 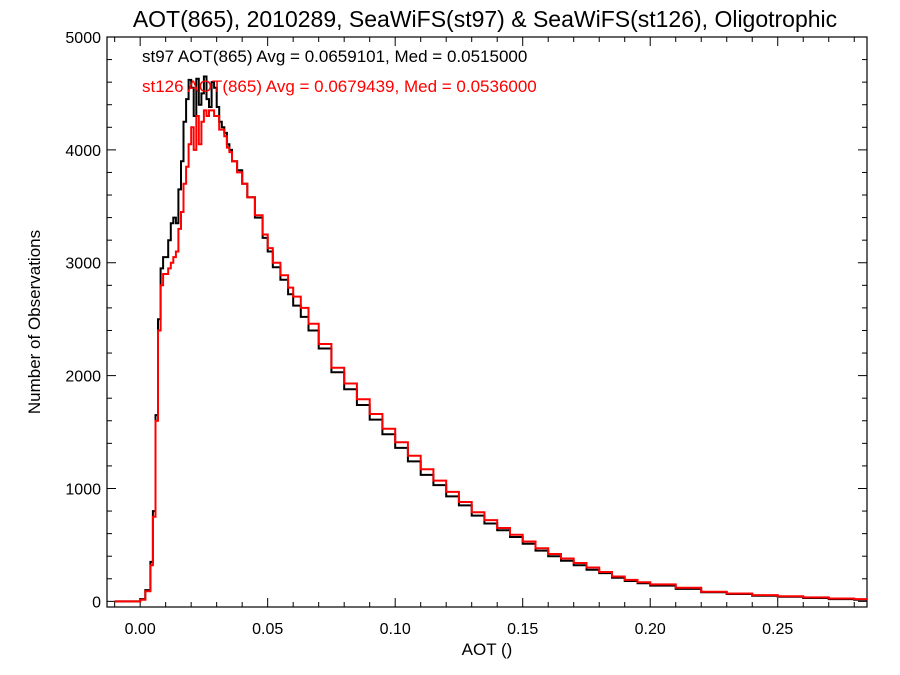 I want to click on y-tick-label: 5000, so click(x=83, y=38).